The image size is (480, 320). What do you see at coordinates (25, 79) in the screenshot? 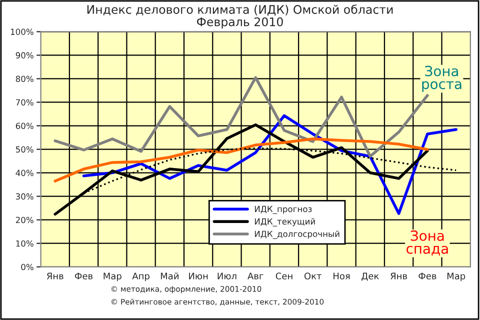
I see `y-tick-label: 80%` at bounding box center [25, 79].